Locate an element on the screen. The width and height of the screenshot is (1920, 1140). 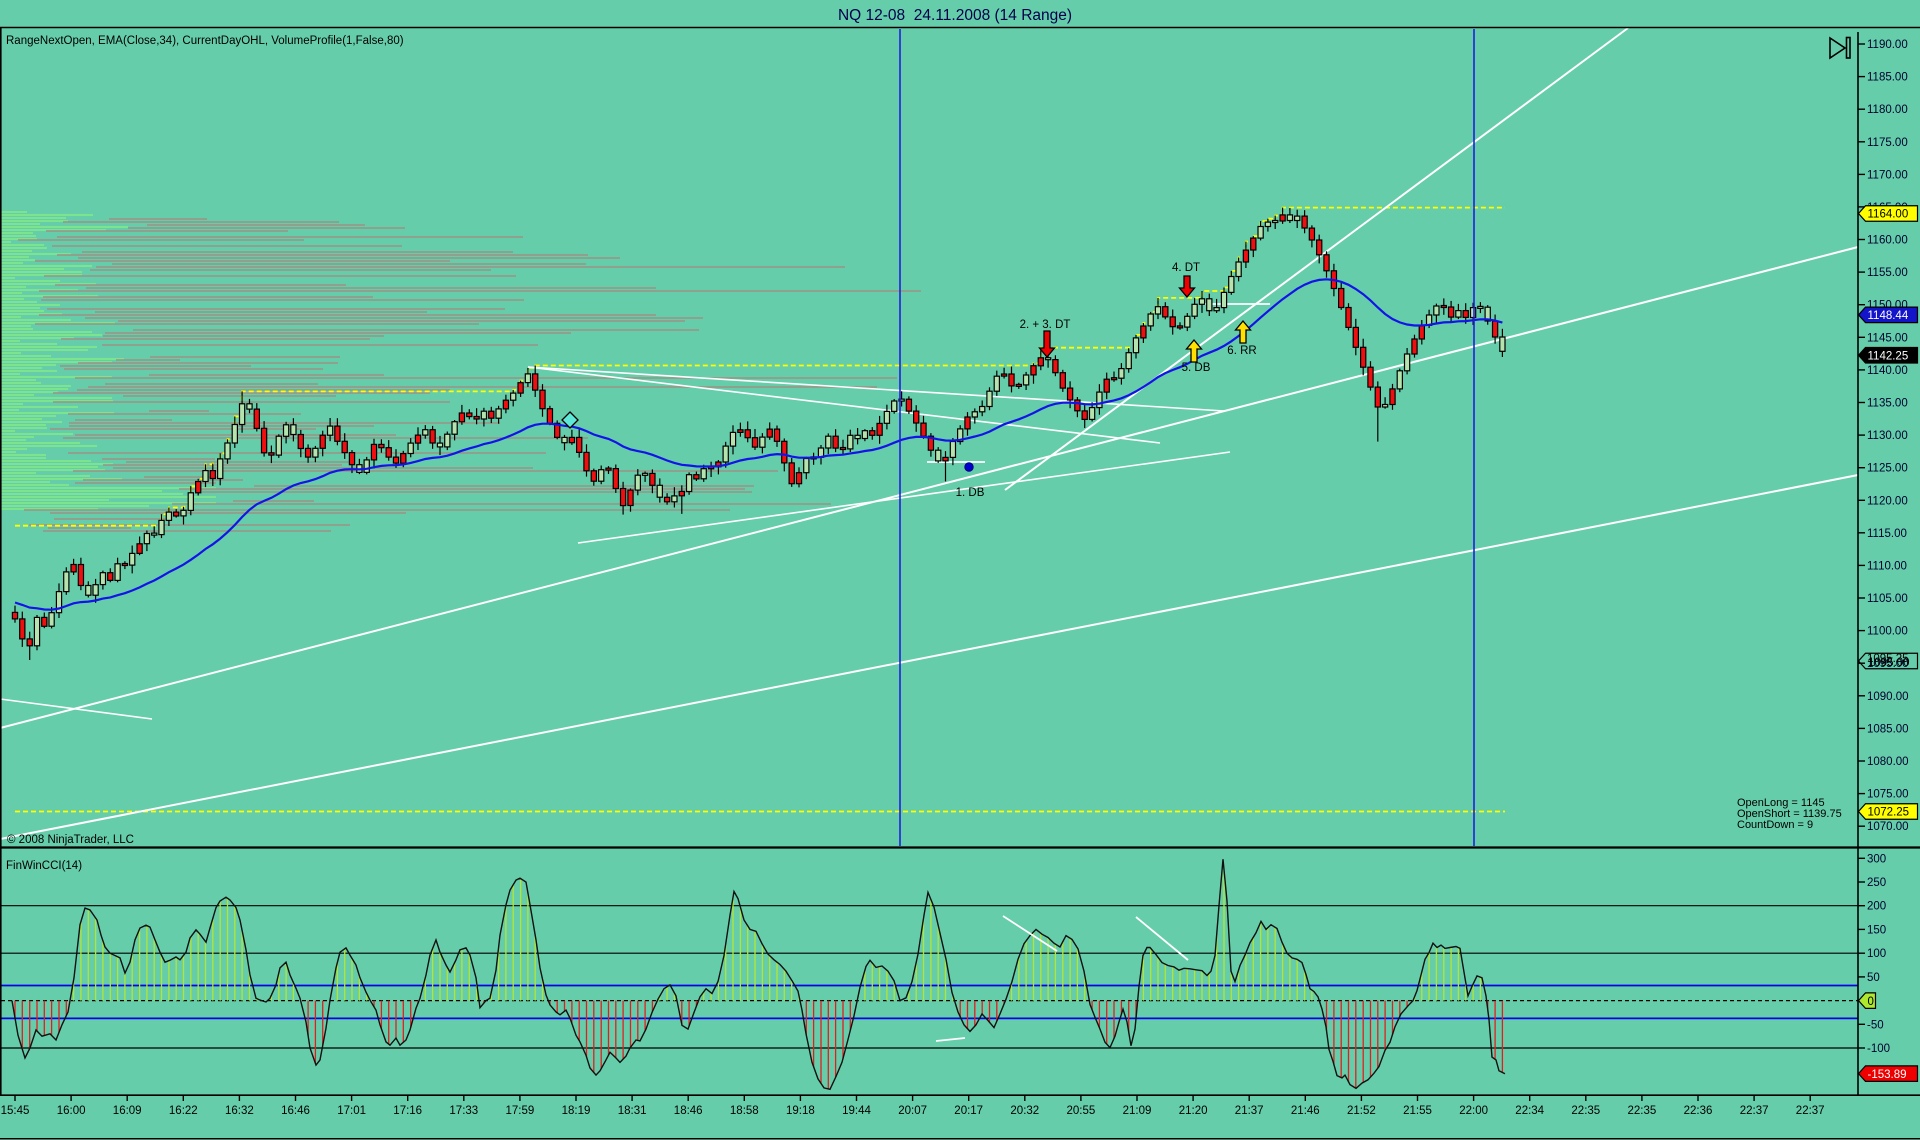
svg-text: 1155.00 is located at coordinates (1887, 273).